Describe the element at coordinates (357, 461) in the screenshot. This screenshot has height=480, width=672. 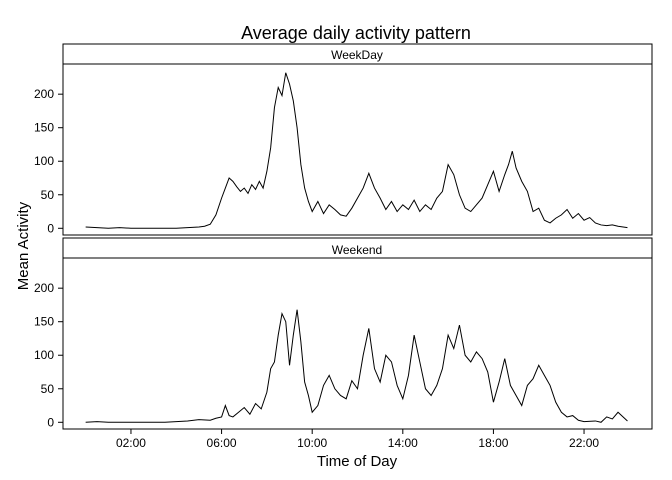
I see `x-axis-title: Time of Day` at that location.